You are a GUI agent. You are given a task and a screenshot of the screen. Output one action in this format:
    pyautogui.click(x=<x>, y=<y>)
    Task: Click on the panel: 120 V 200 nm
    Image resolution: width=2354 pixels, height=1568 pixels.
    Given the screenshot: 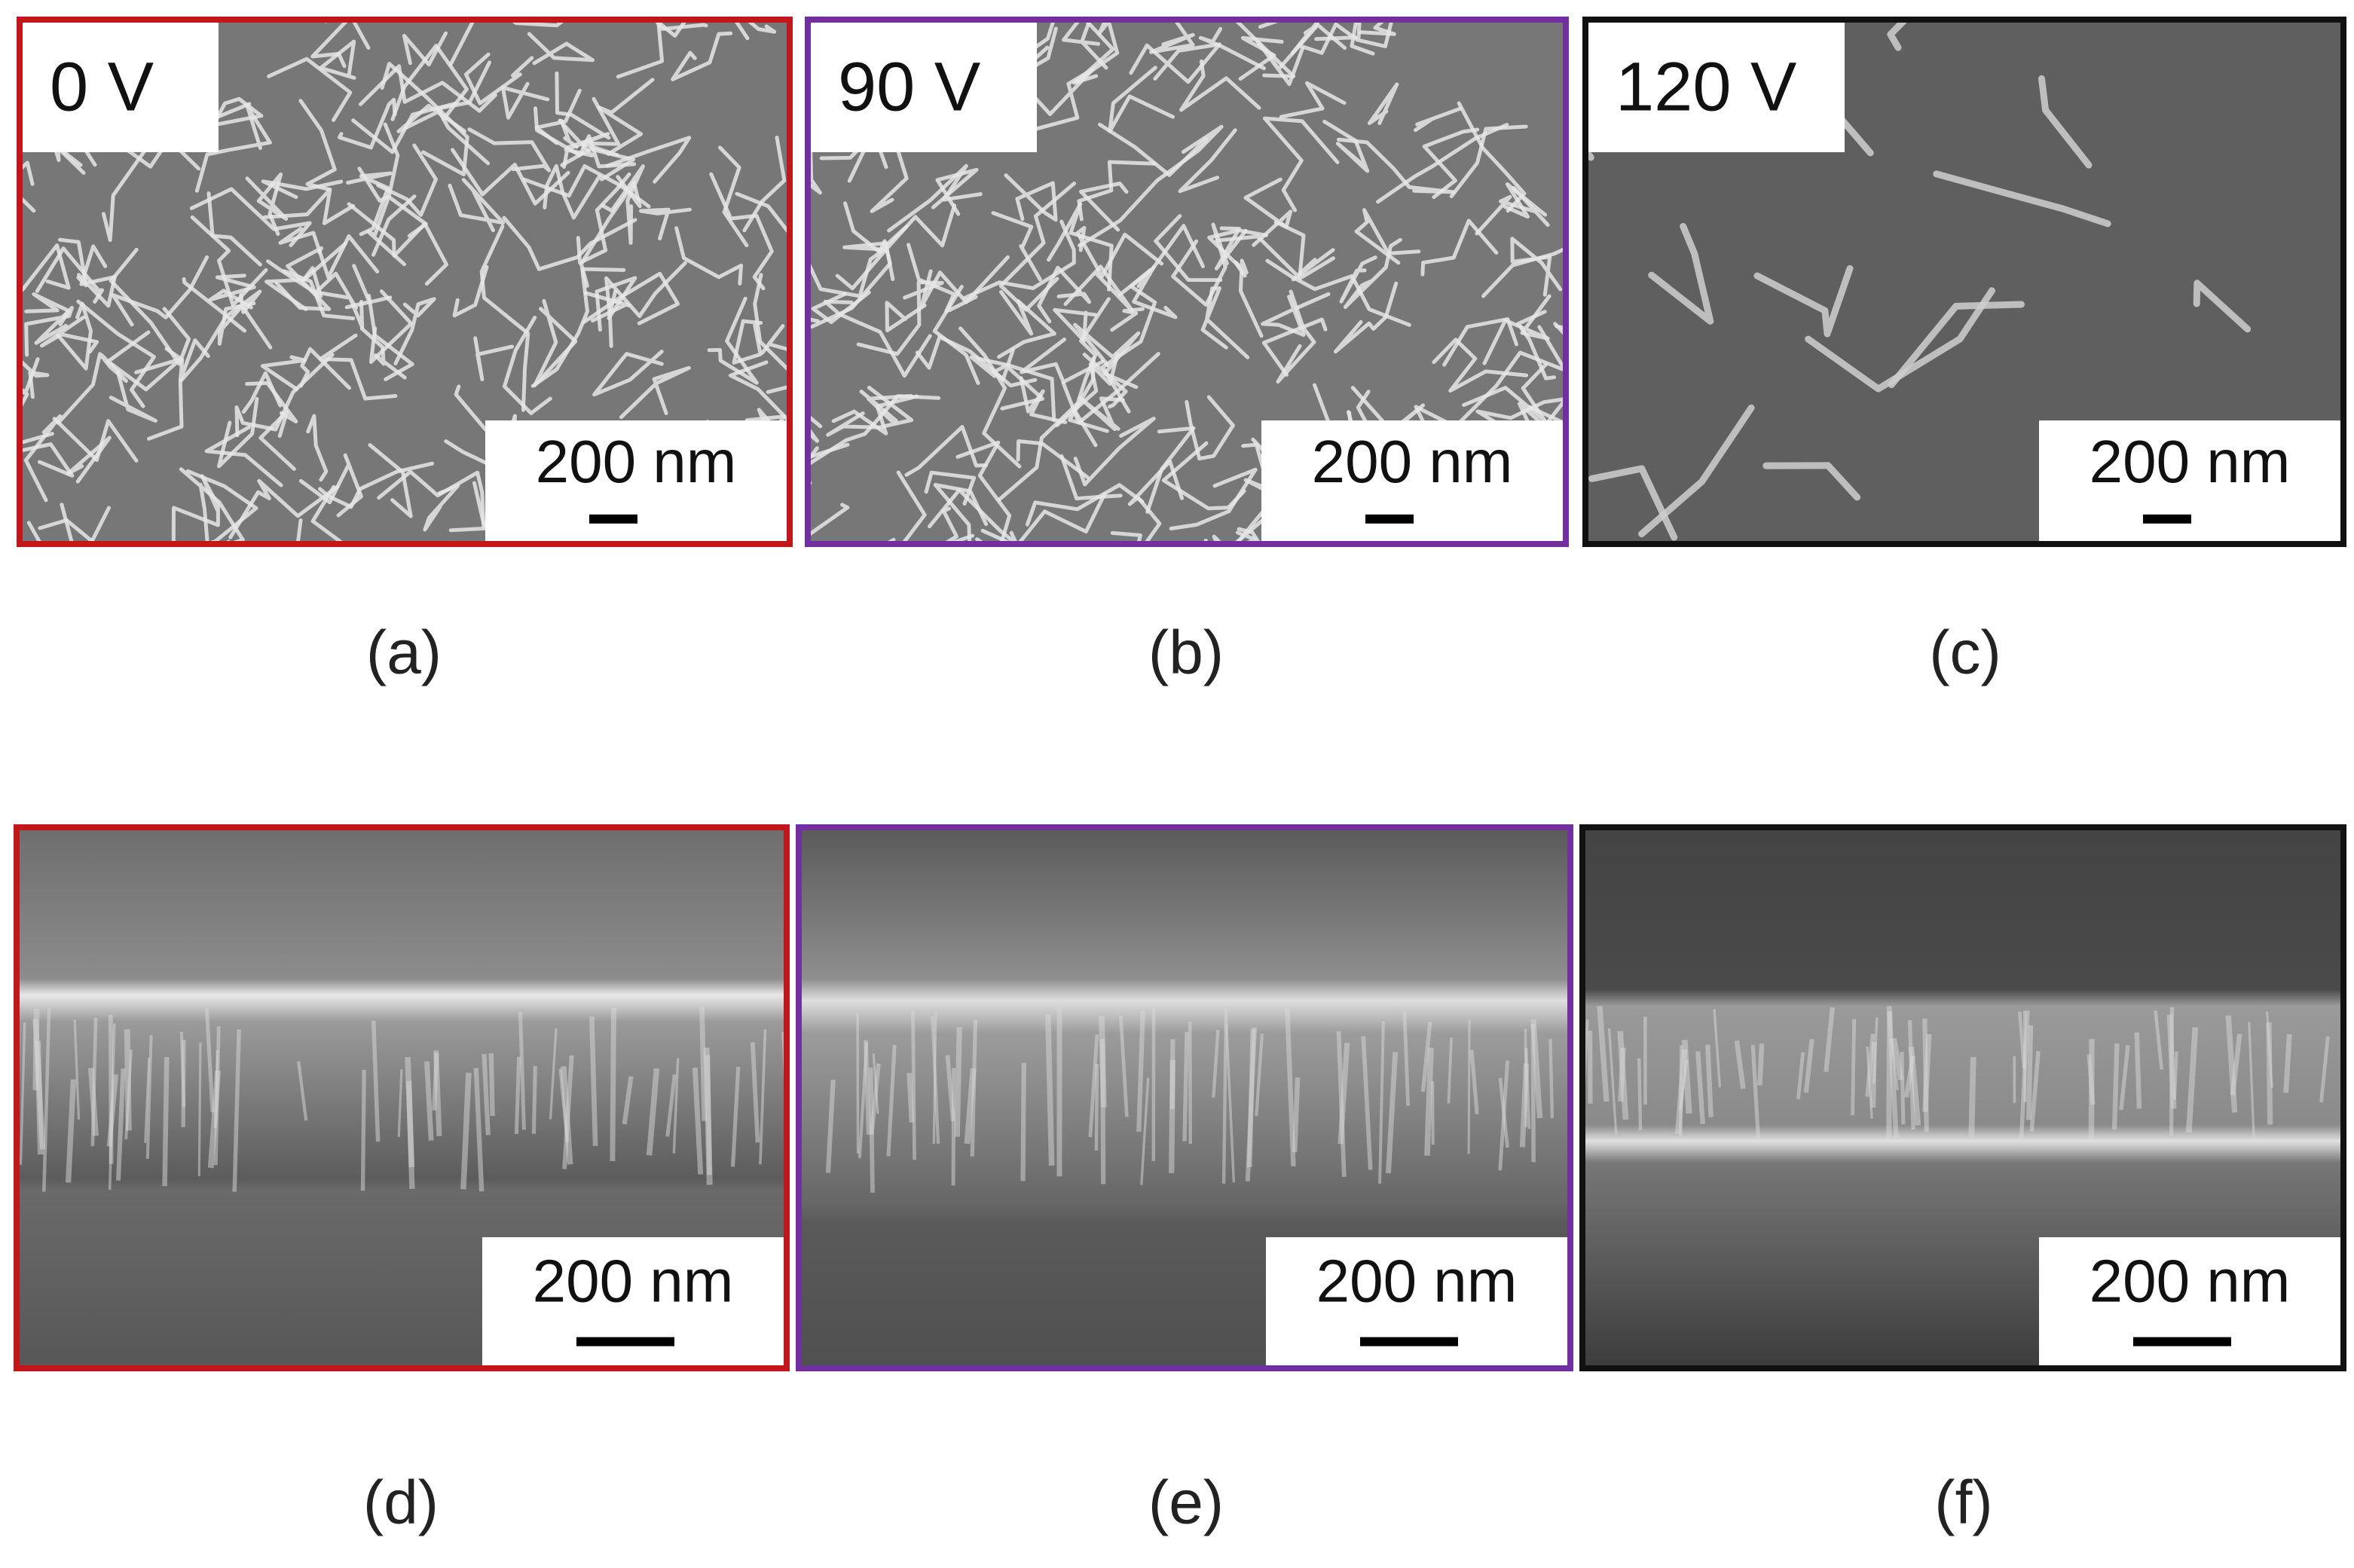 What is the action you would take?
    pyautogui.click(x=1906, y=272)
    